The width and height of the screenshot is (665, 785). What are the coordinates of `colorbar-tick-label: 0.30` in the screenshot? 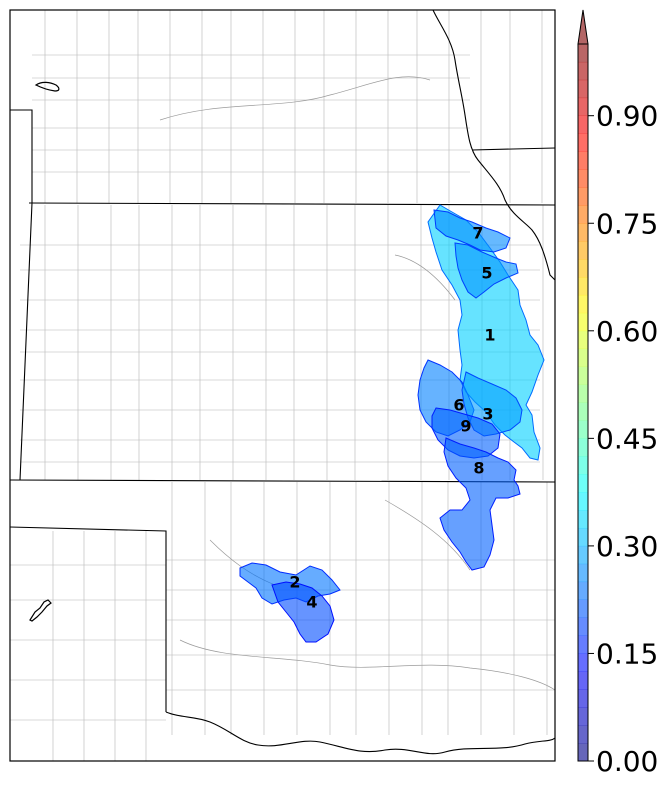 It's located at (627, 546).